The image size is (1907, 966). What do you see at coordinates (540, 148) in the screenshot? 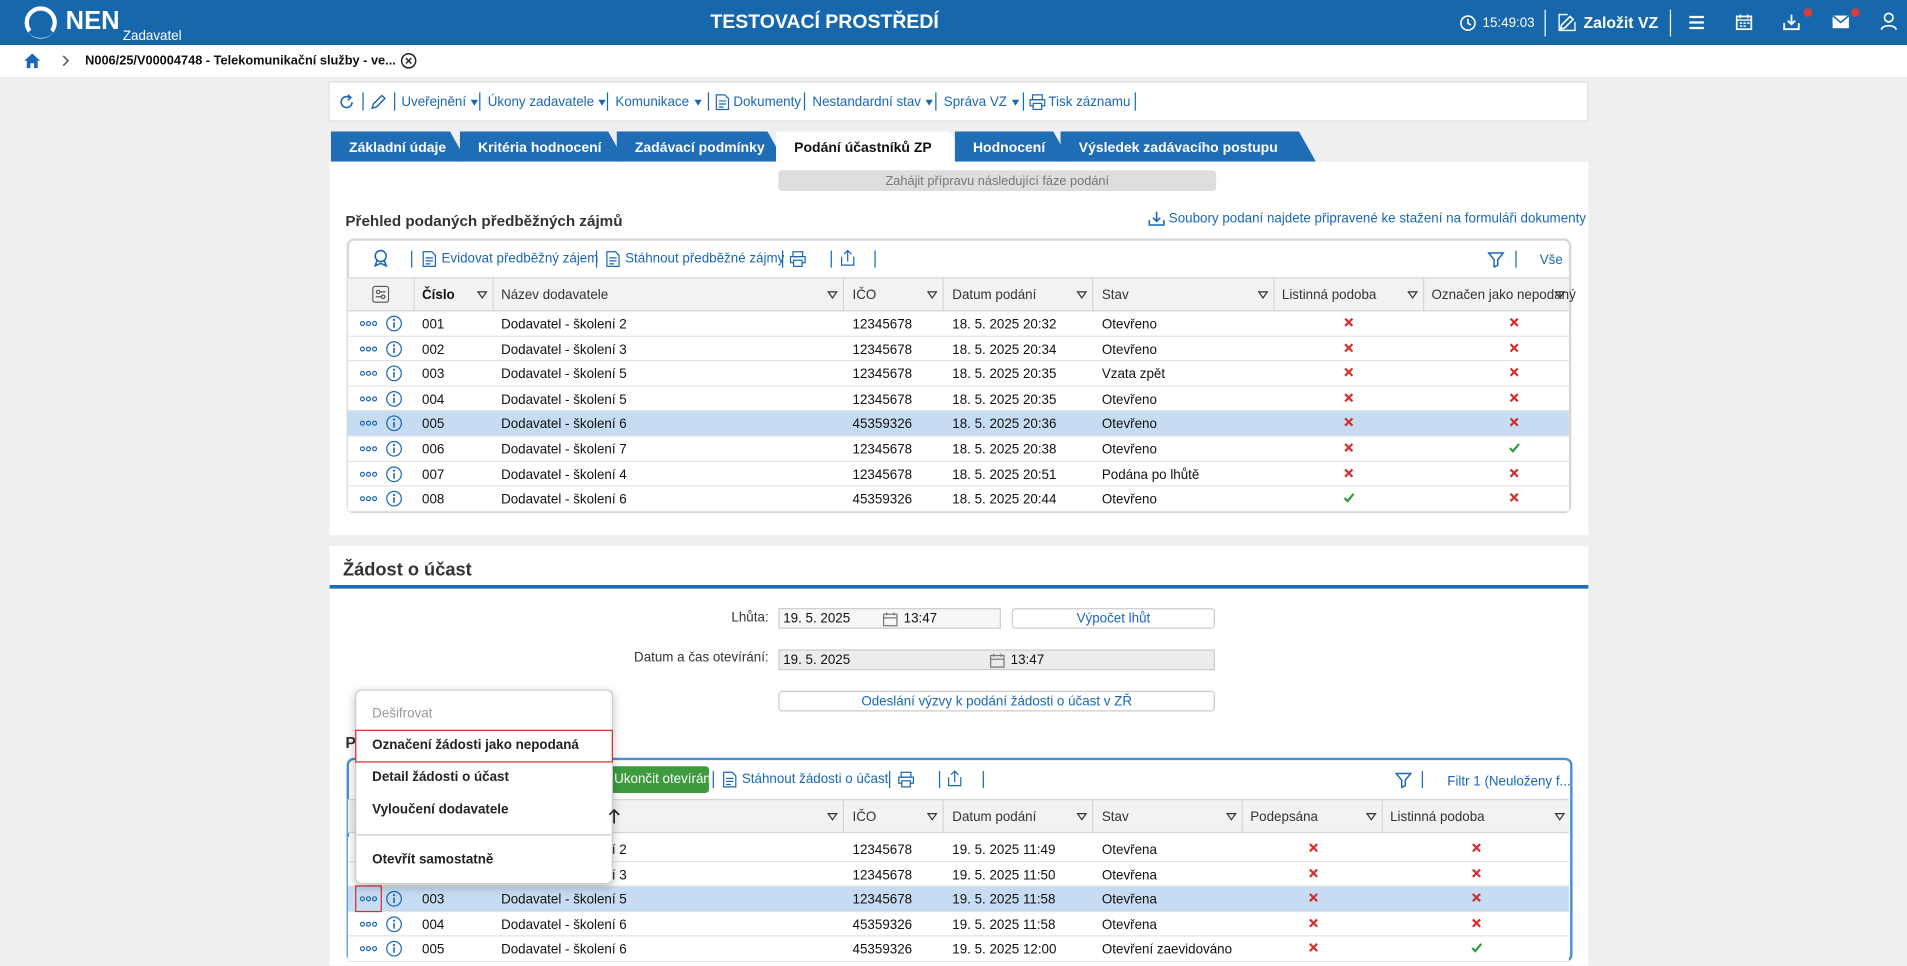
I see `tab-label: Kritéria hodnocení` at bounding box center [540, 148].